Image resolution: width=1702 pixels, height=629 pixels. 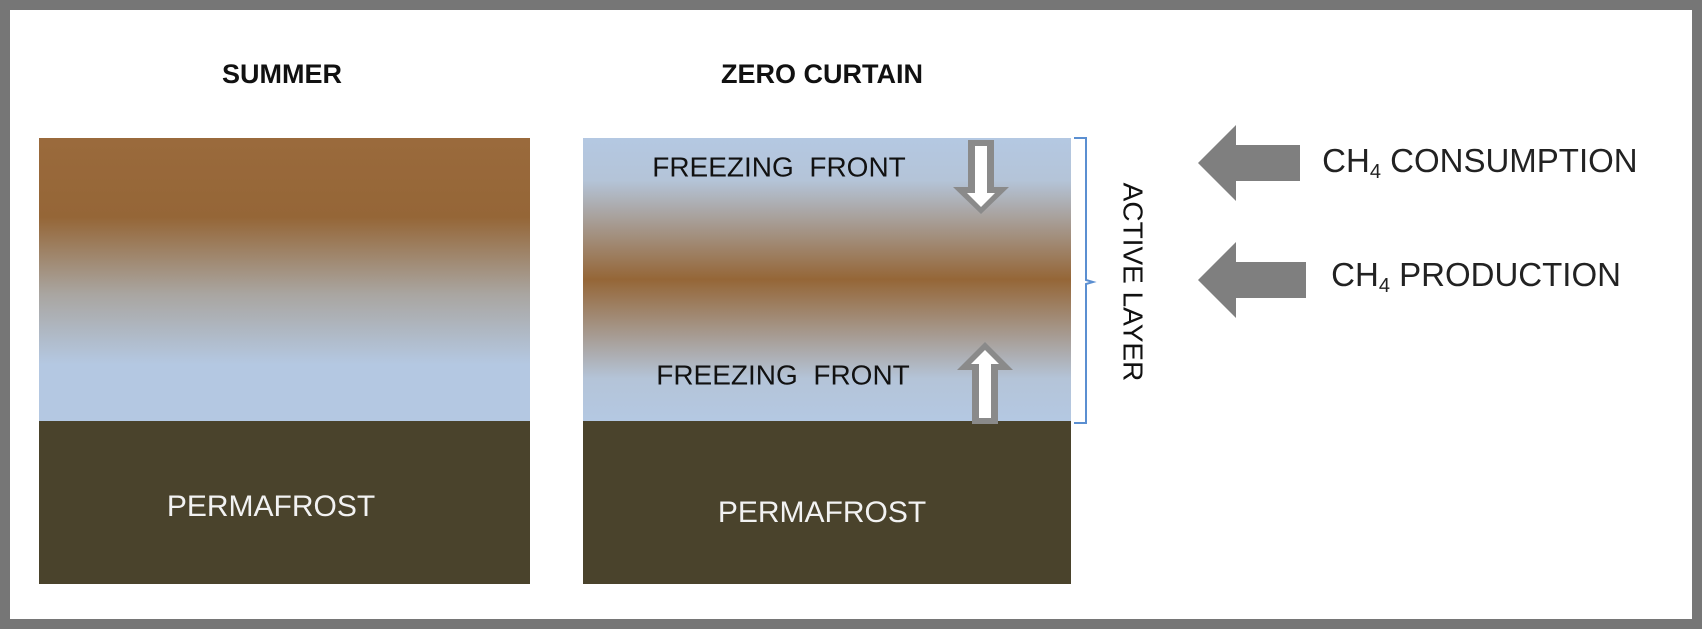 What do you see at coordinates (985, 383) in the screenshot?
I see `up-arrow` at bounding box center [985, 383].